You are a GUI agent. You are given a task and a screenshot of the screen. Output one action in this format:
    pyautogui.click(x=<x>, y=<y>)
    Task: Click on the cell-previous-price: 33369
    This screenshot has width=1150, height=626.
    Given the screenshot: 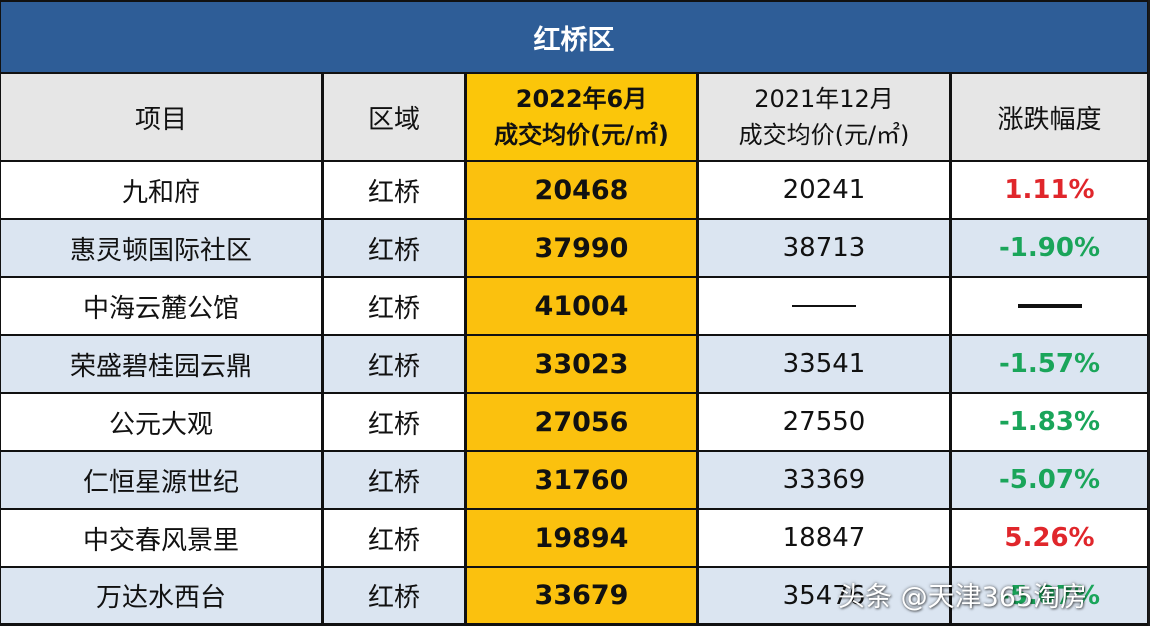 What is the action you would take?
    pyautogui.click(x=824, y=480)
    